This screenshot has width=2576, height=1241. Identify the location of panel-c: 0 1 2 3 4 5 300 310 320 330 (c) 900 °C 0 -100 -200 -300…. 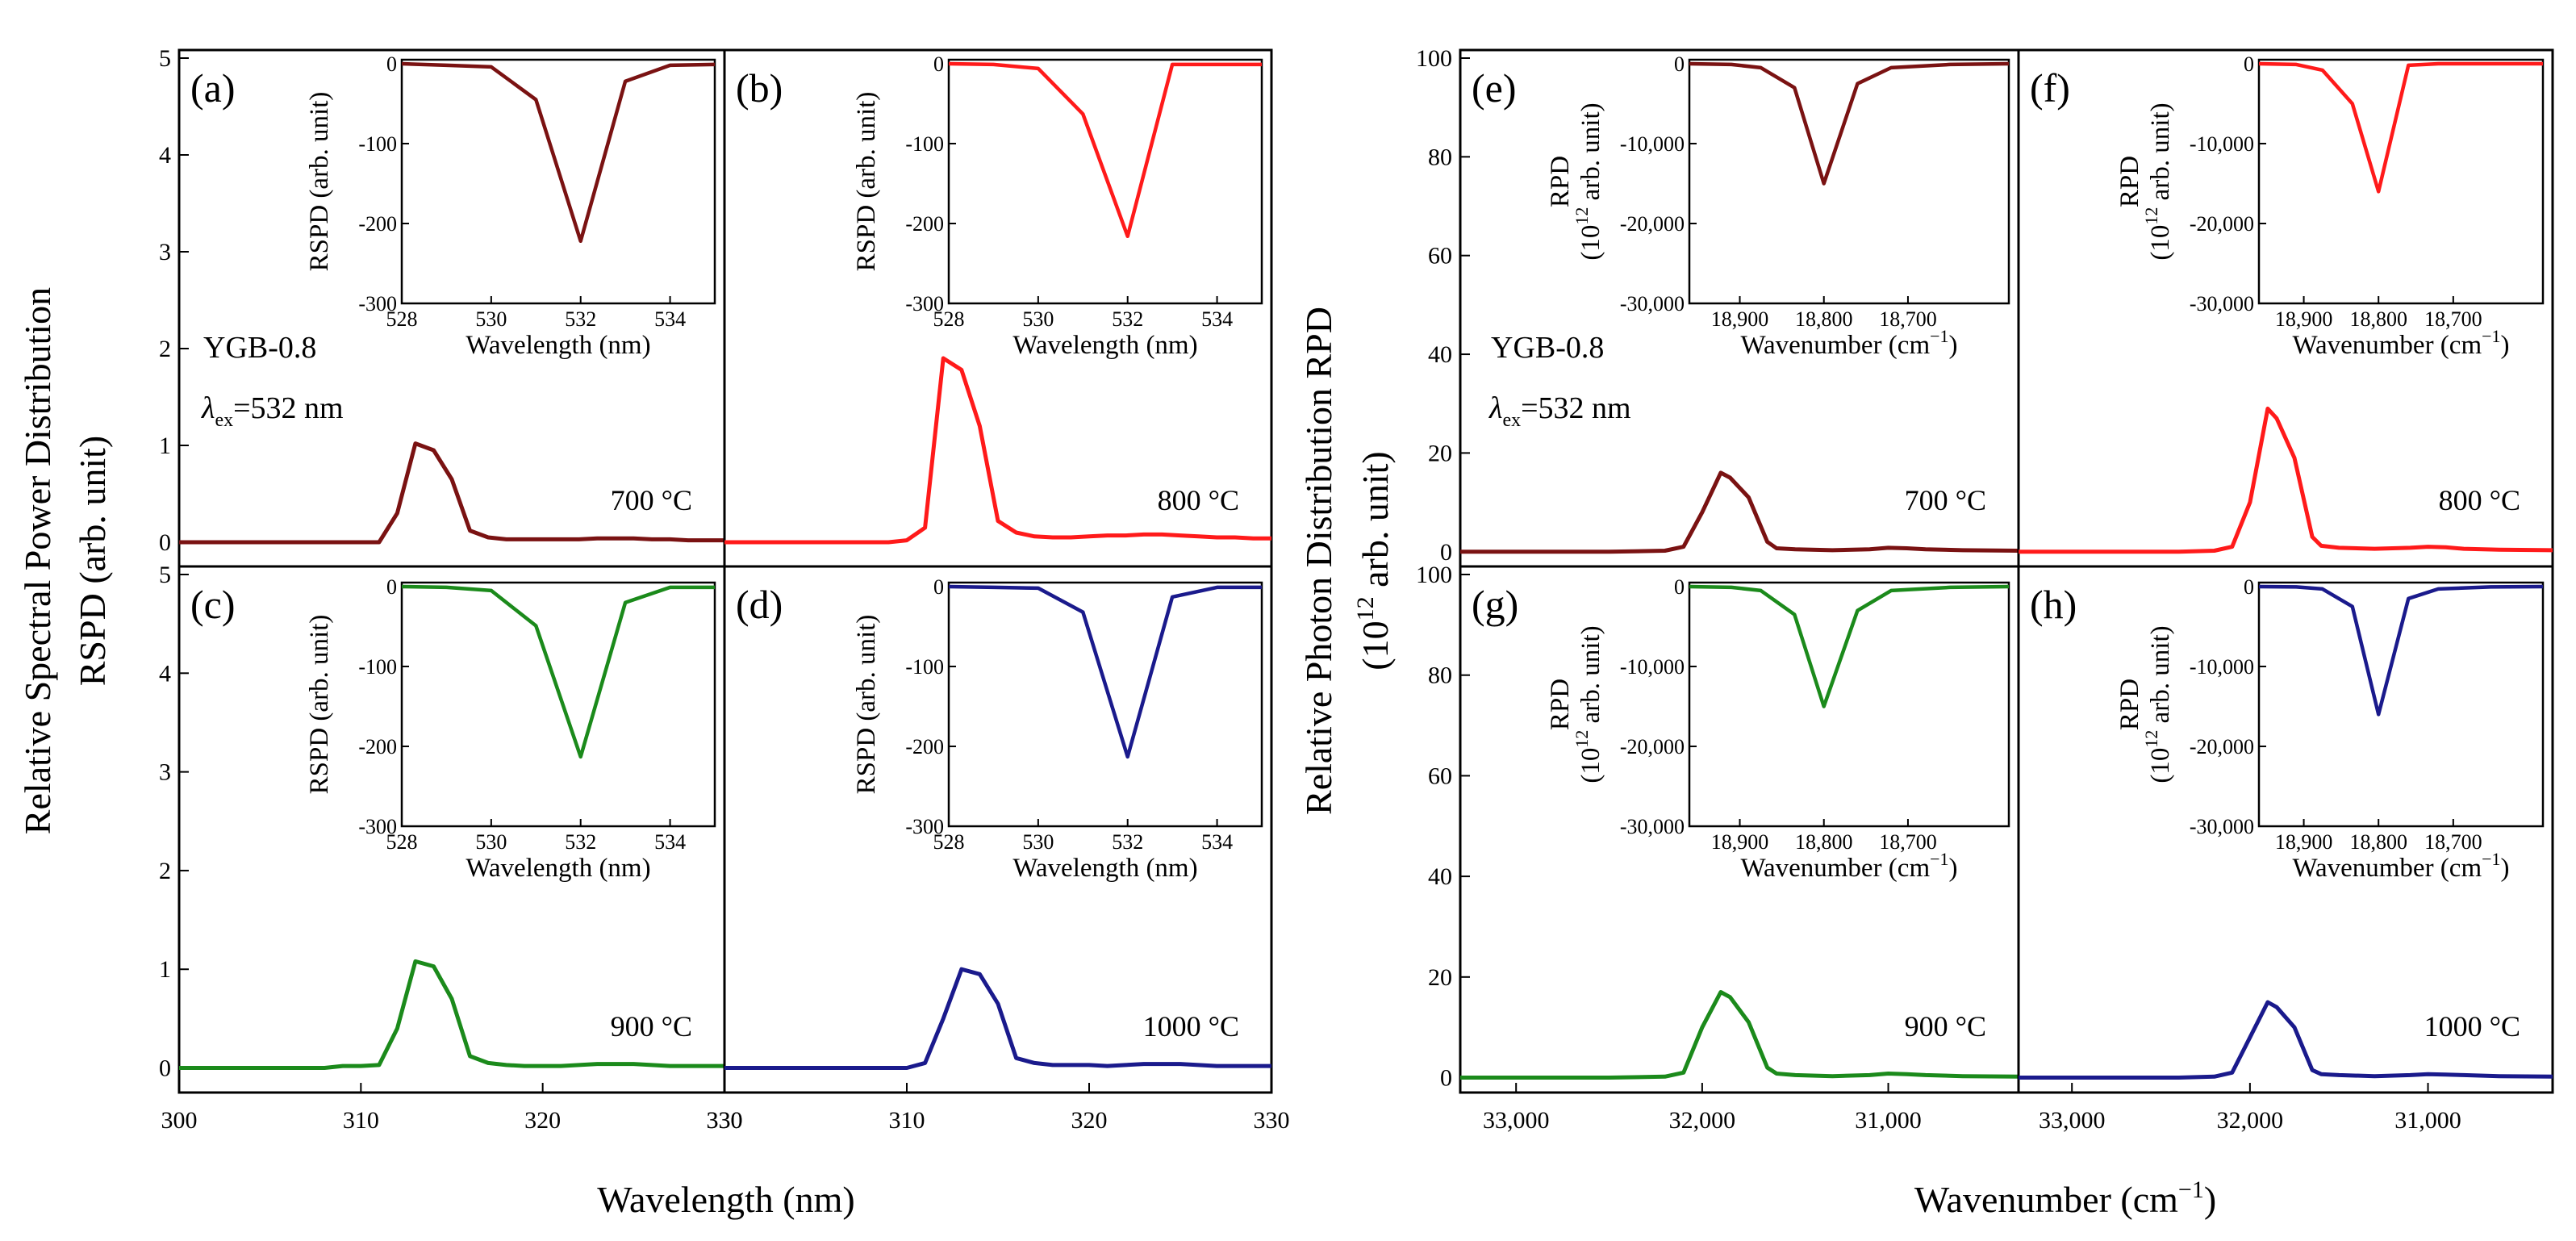
(451, 848).